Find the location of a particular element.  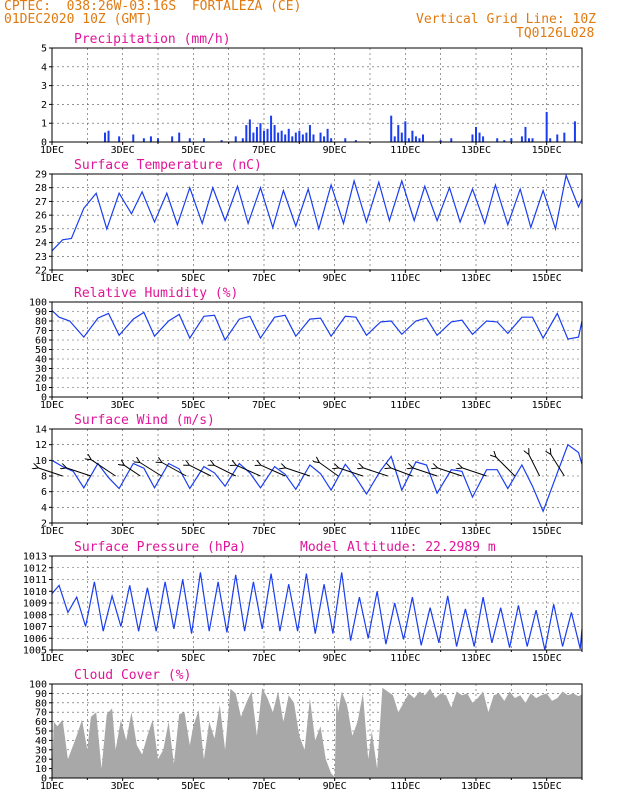

y-tick-label: 1012 is located at coordinates (35, 568).